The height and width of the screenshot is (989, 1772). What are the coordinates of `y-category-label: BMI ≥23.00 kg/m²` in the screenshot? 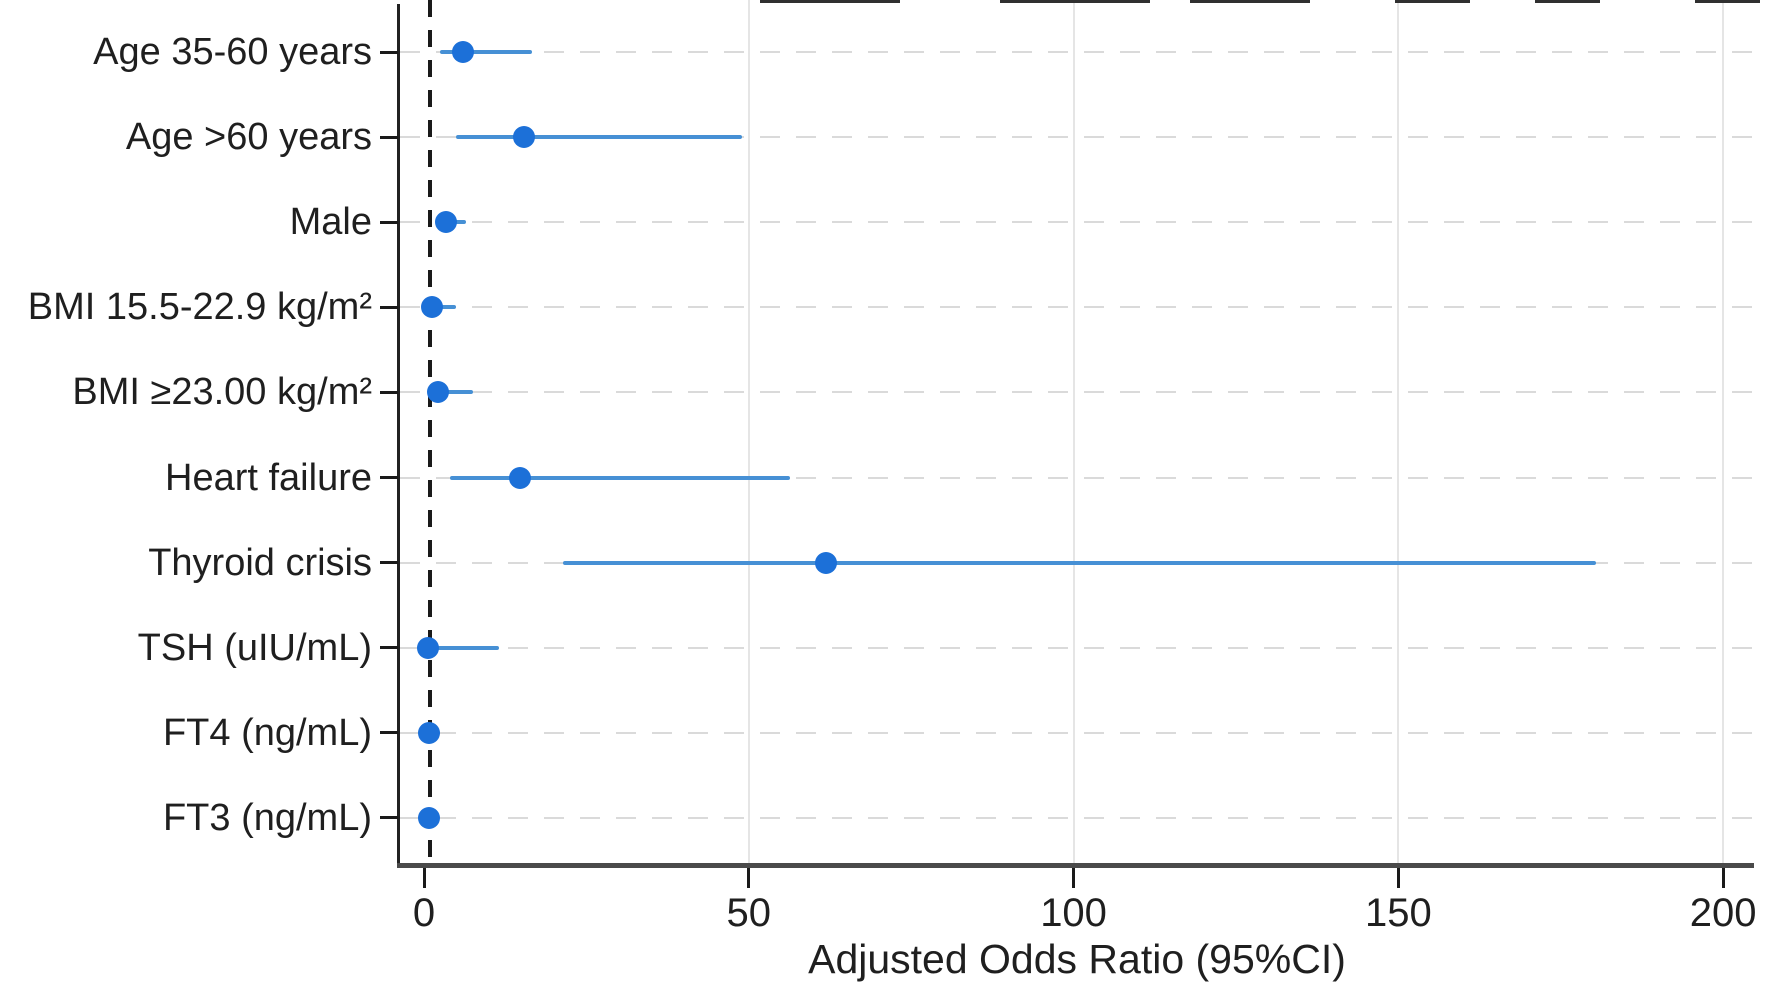 It's located at (222, 392).